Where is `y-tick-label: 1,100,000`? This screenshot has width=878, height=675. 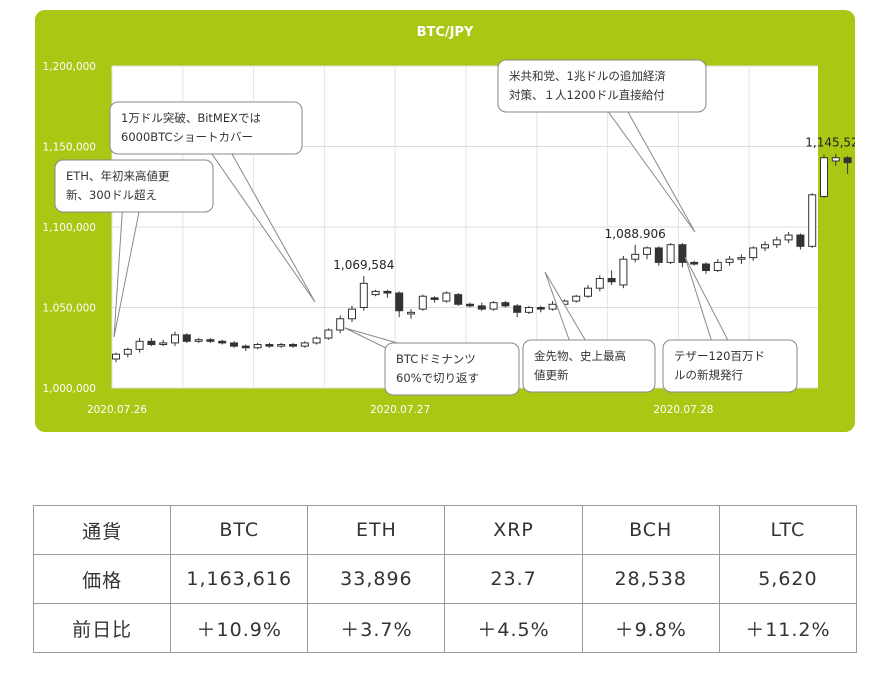
y-tick-label: 1,100,000 is located at coordinates (69, 228).